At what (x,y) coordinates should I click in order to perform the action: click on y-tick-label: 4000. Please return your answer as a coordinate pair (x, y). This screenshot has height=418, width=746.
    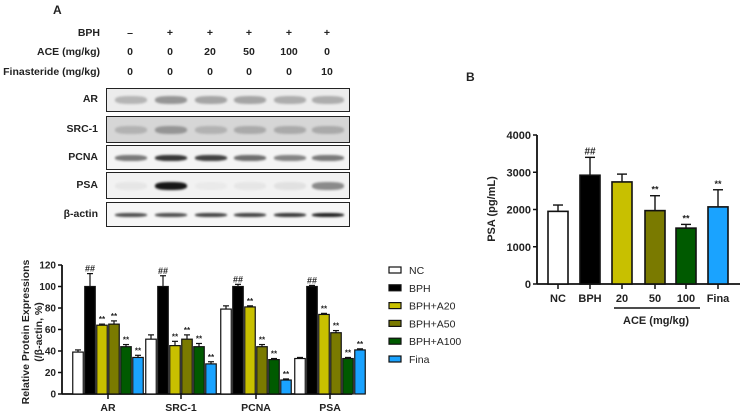
    Looking at the image, I should click on (519, 136).